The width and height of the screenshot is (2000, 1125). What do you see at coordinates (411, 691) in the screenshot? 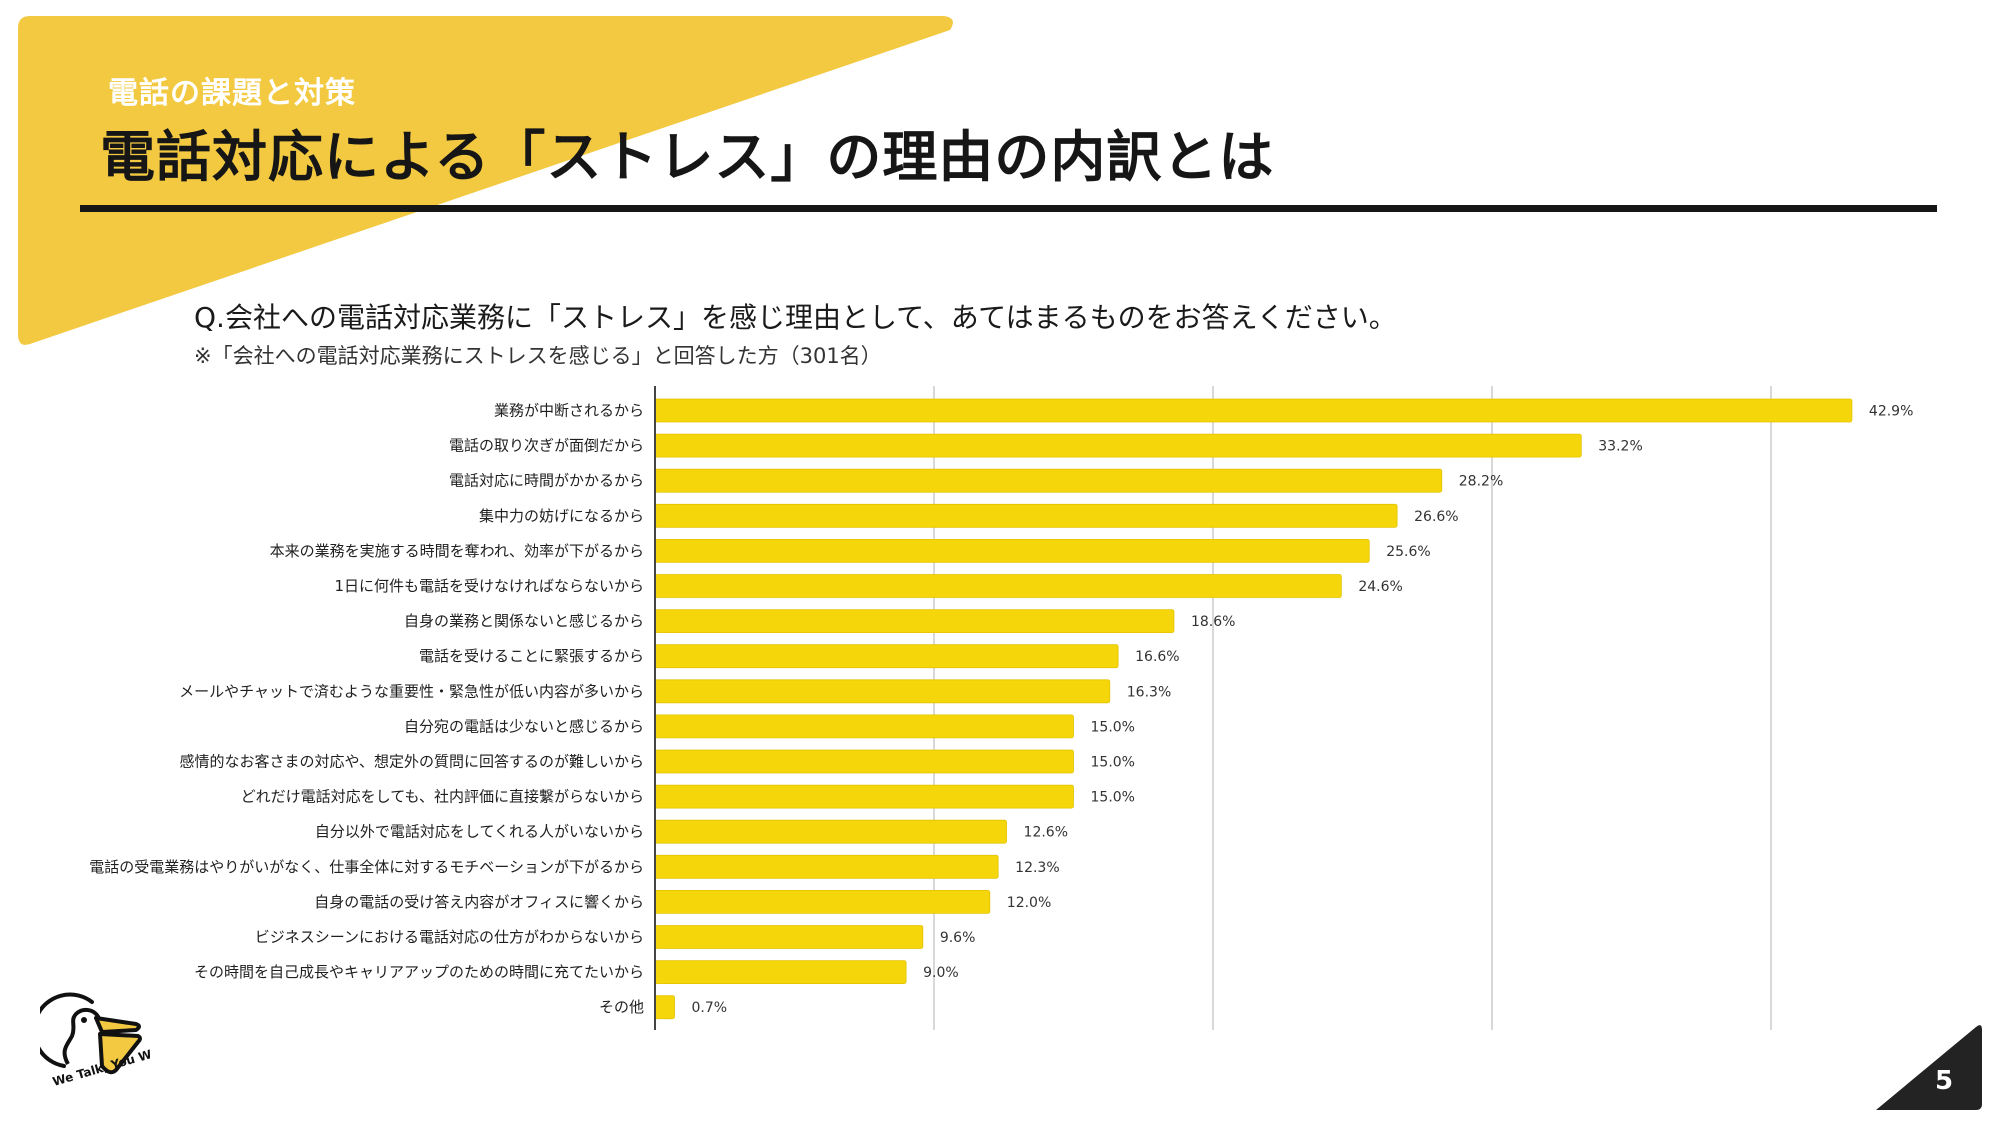
I see `category-label: メールやチャットで済むような重要性・緊急性が低い内容が多いから` at bounding box center [411, 691].